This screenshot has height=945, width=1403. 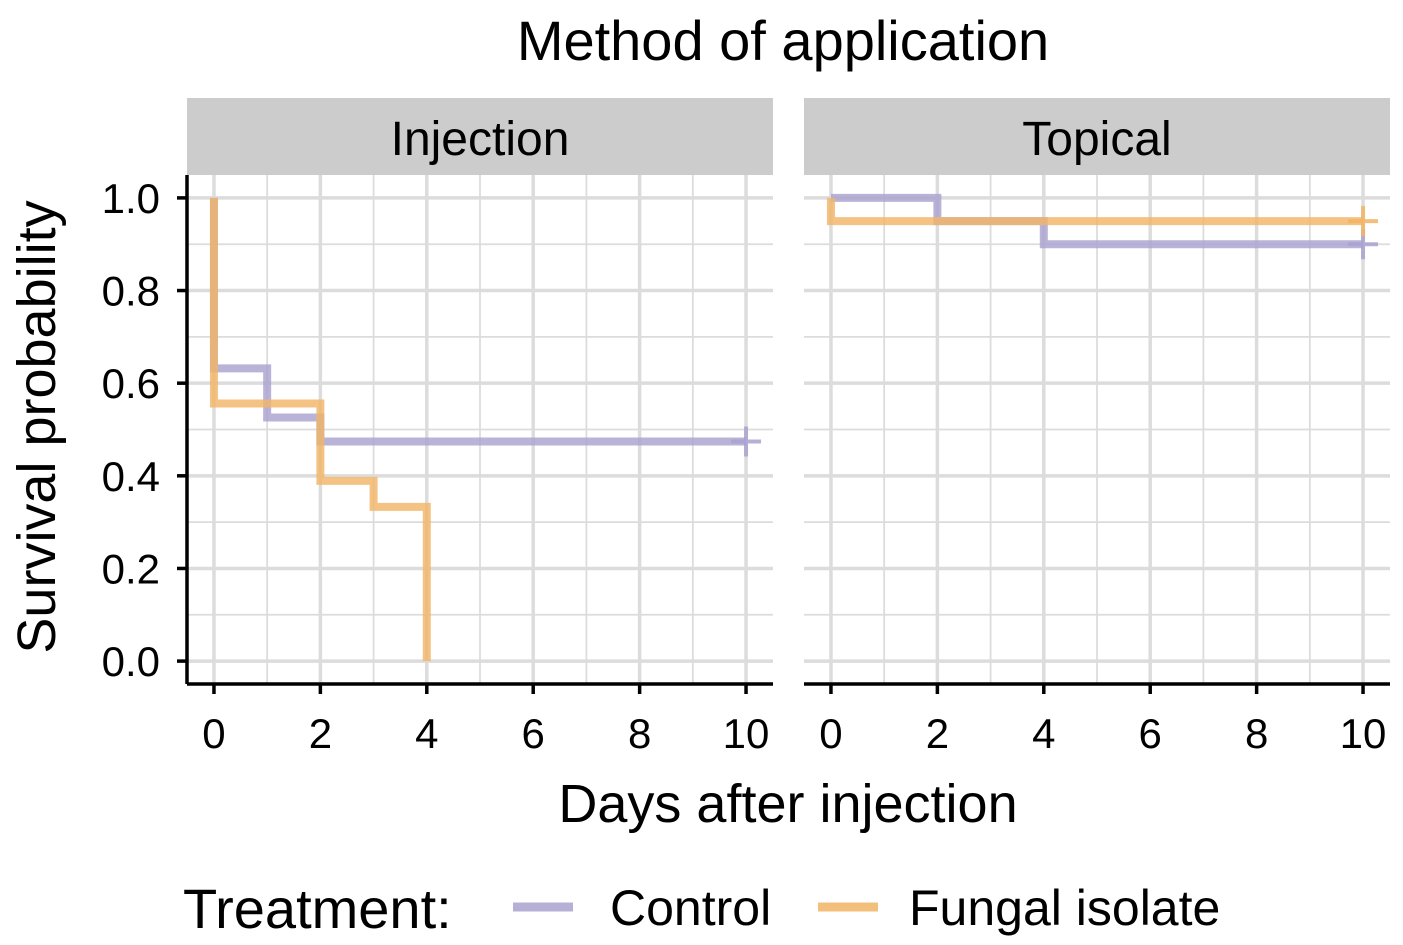 I want to click on axes-topical: 0 2 4 6 8 10, so click(x=1097, y=719).